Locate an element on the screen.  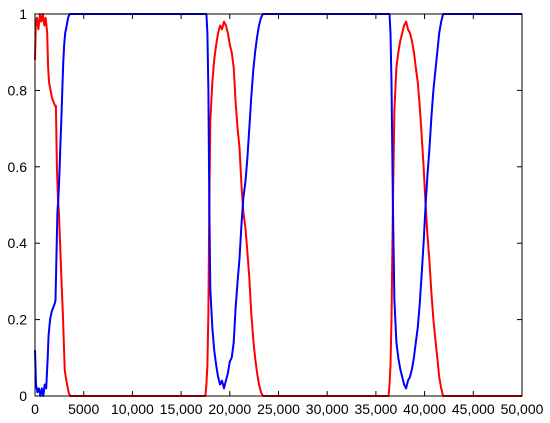
x-tick-label: 50,000 is located at coordinates (522, 409).